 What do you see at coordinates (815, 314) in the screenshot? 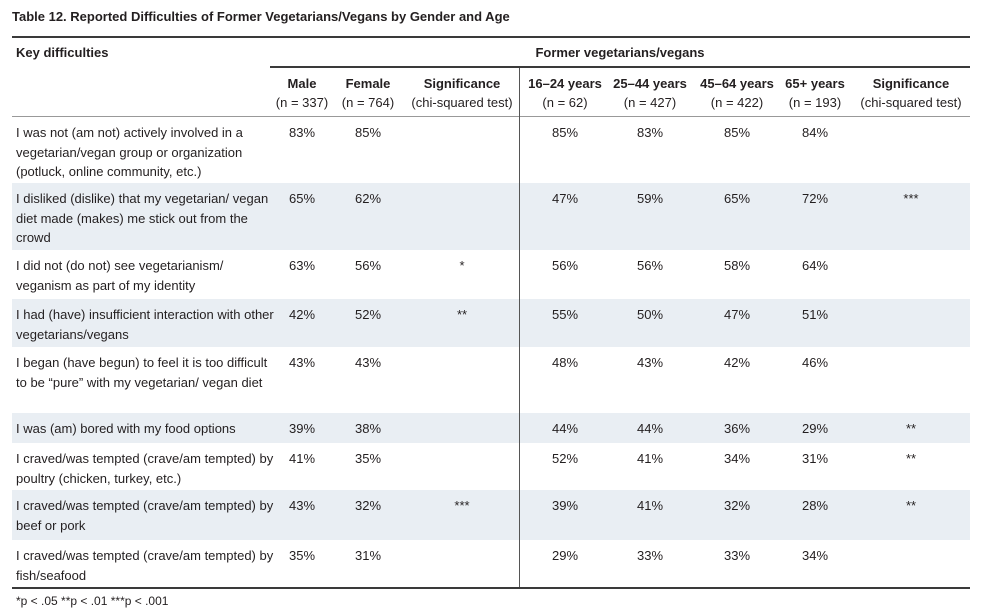
I see `row-value: 51%` at bounding box center [815, 314].